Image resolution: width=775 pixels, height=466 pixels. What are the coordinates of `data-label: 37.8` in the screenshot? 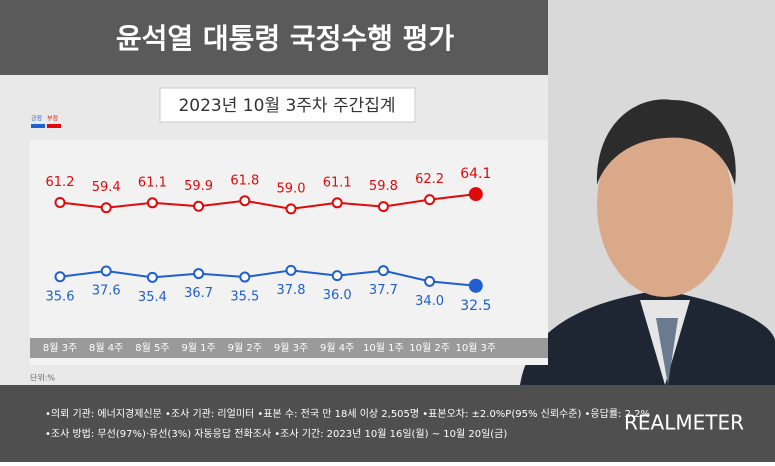 It's located at (291, 290).